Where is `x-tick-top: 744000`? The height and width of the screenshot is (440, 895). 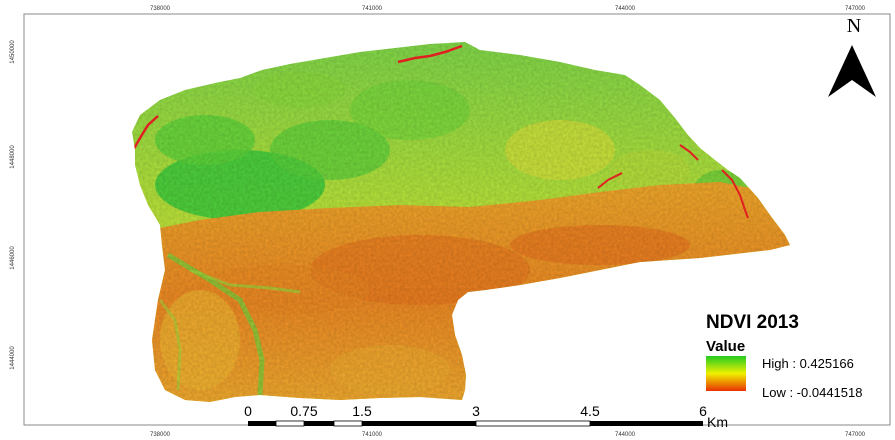 x-tick-top: 744000 is located at coordinates (625, 9).